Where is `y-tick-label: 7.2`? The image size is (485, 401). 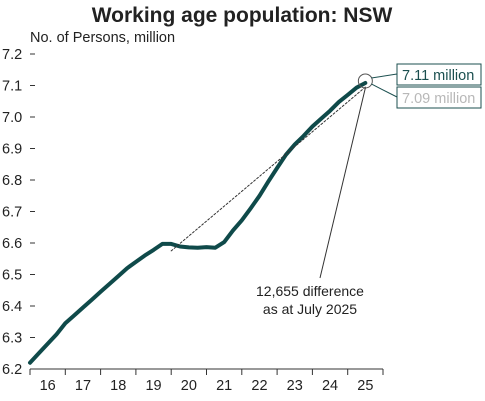
y-tick-label: 7.2 is located at coordinates (12, 55).